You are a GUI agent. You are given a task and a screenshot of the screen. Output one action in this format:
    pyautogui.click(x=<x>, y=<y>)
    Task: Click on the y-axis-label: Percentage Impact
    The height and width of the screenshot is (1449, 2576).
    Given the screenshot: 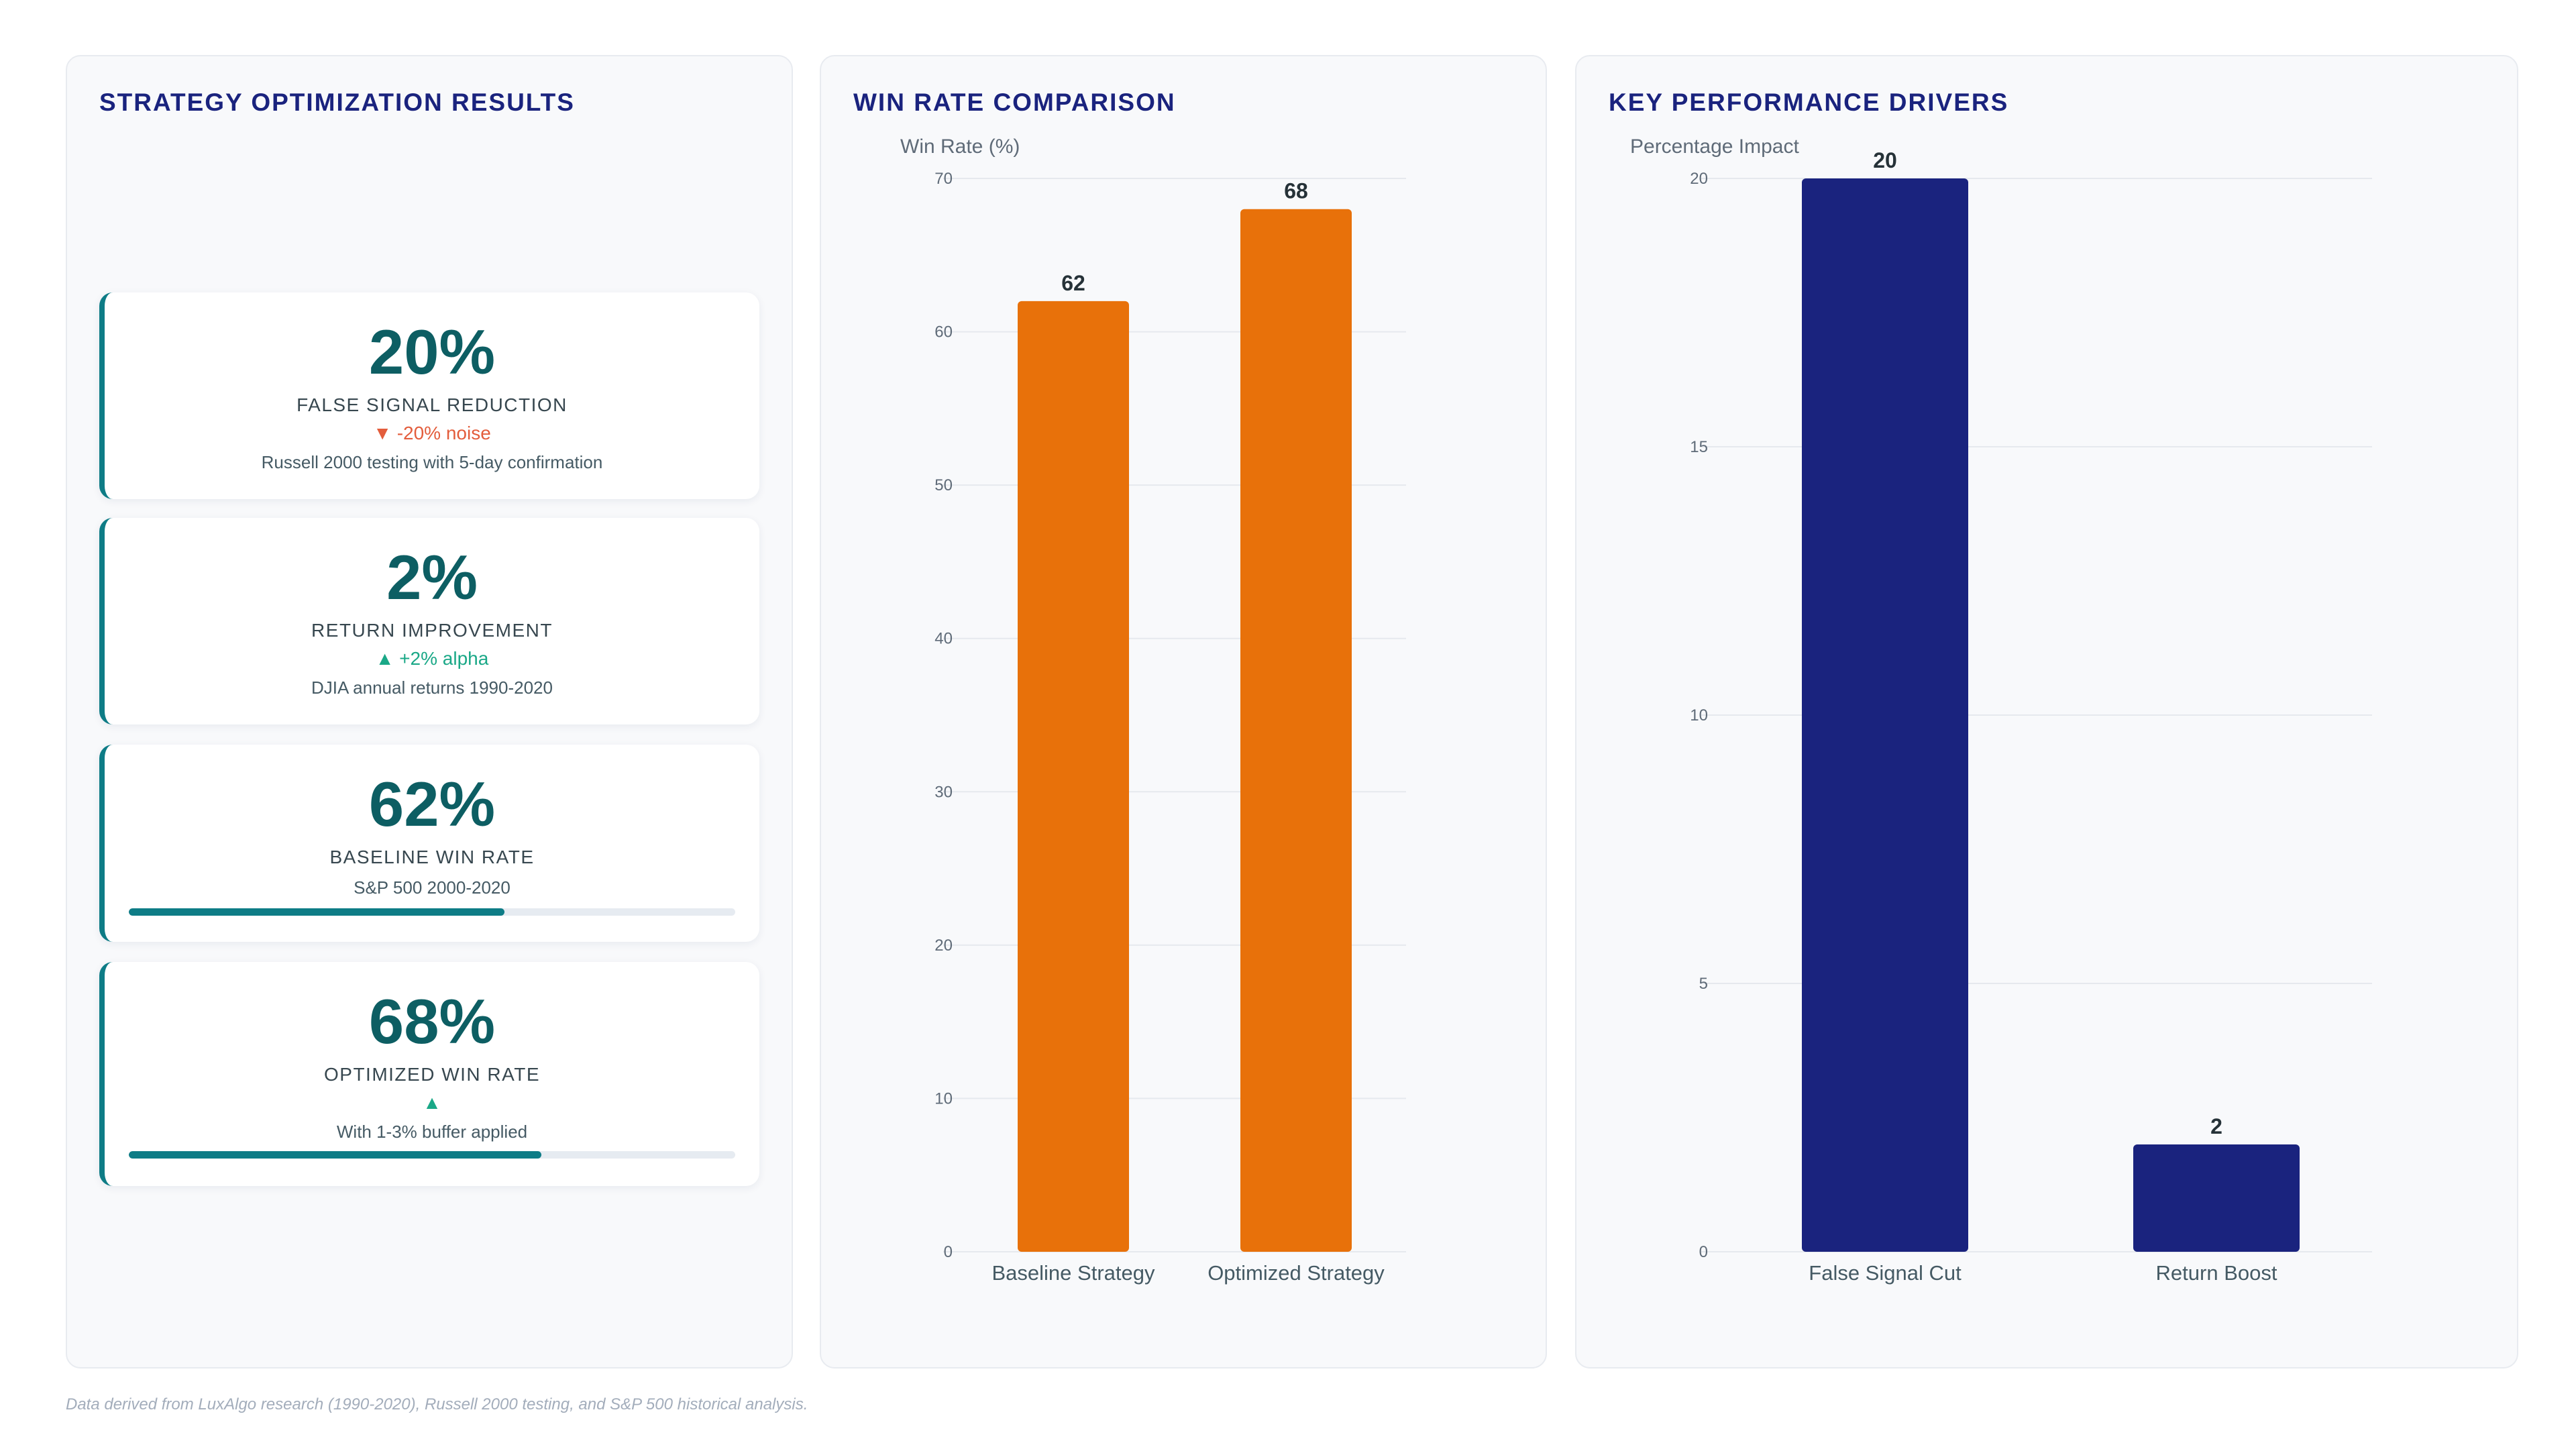 What is the action you would take?
    pyautogui.click(x=1714, y=147)
    